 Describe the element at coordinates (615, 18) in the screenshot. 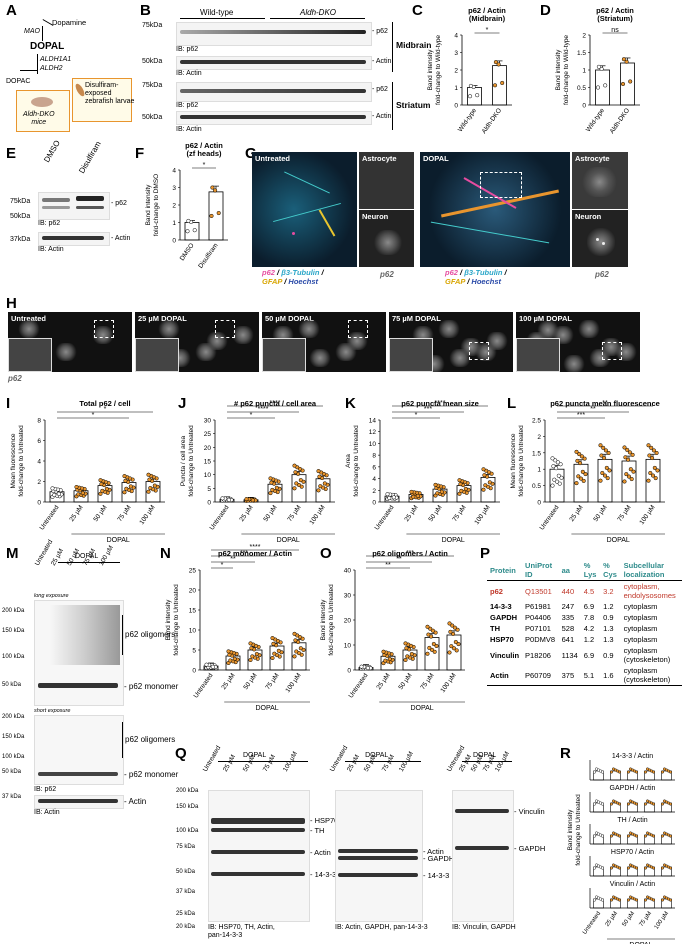

I see `chart-title-D: (Striatum)` at that location.